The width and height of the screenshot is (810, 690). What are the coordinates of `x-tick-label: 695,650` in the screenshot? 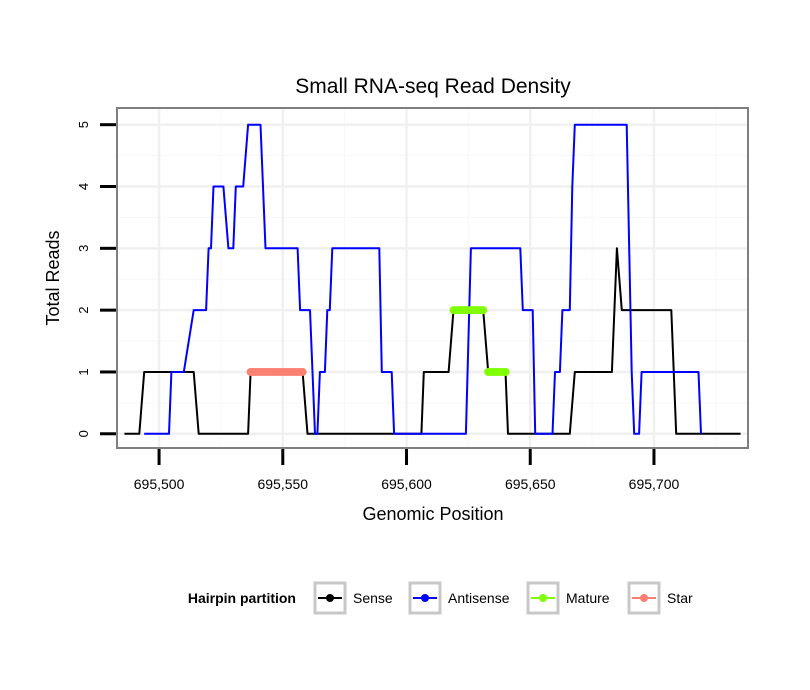 It's located at (530, 484).